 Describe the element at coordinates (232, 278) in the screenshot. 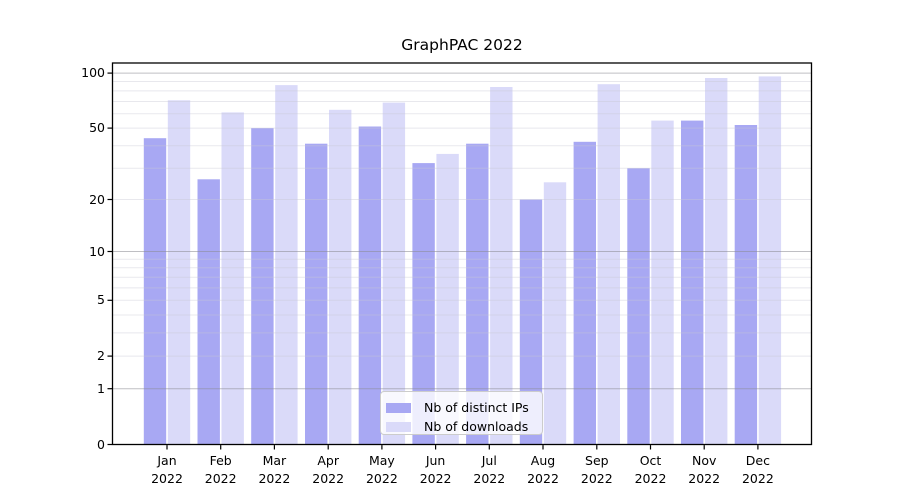

I see `bar-downloads-feb` at that location.